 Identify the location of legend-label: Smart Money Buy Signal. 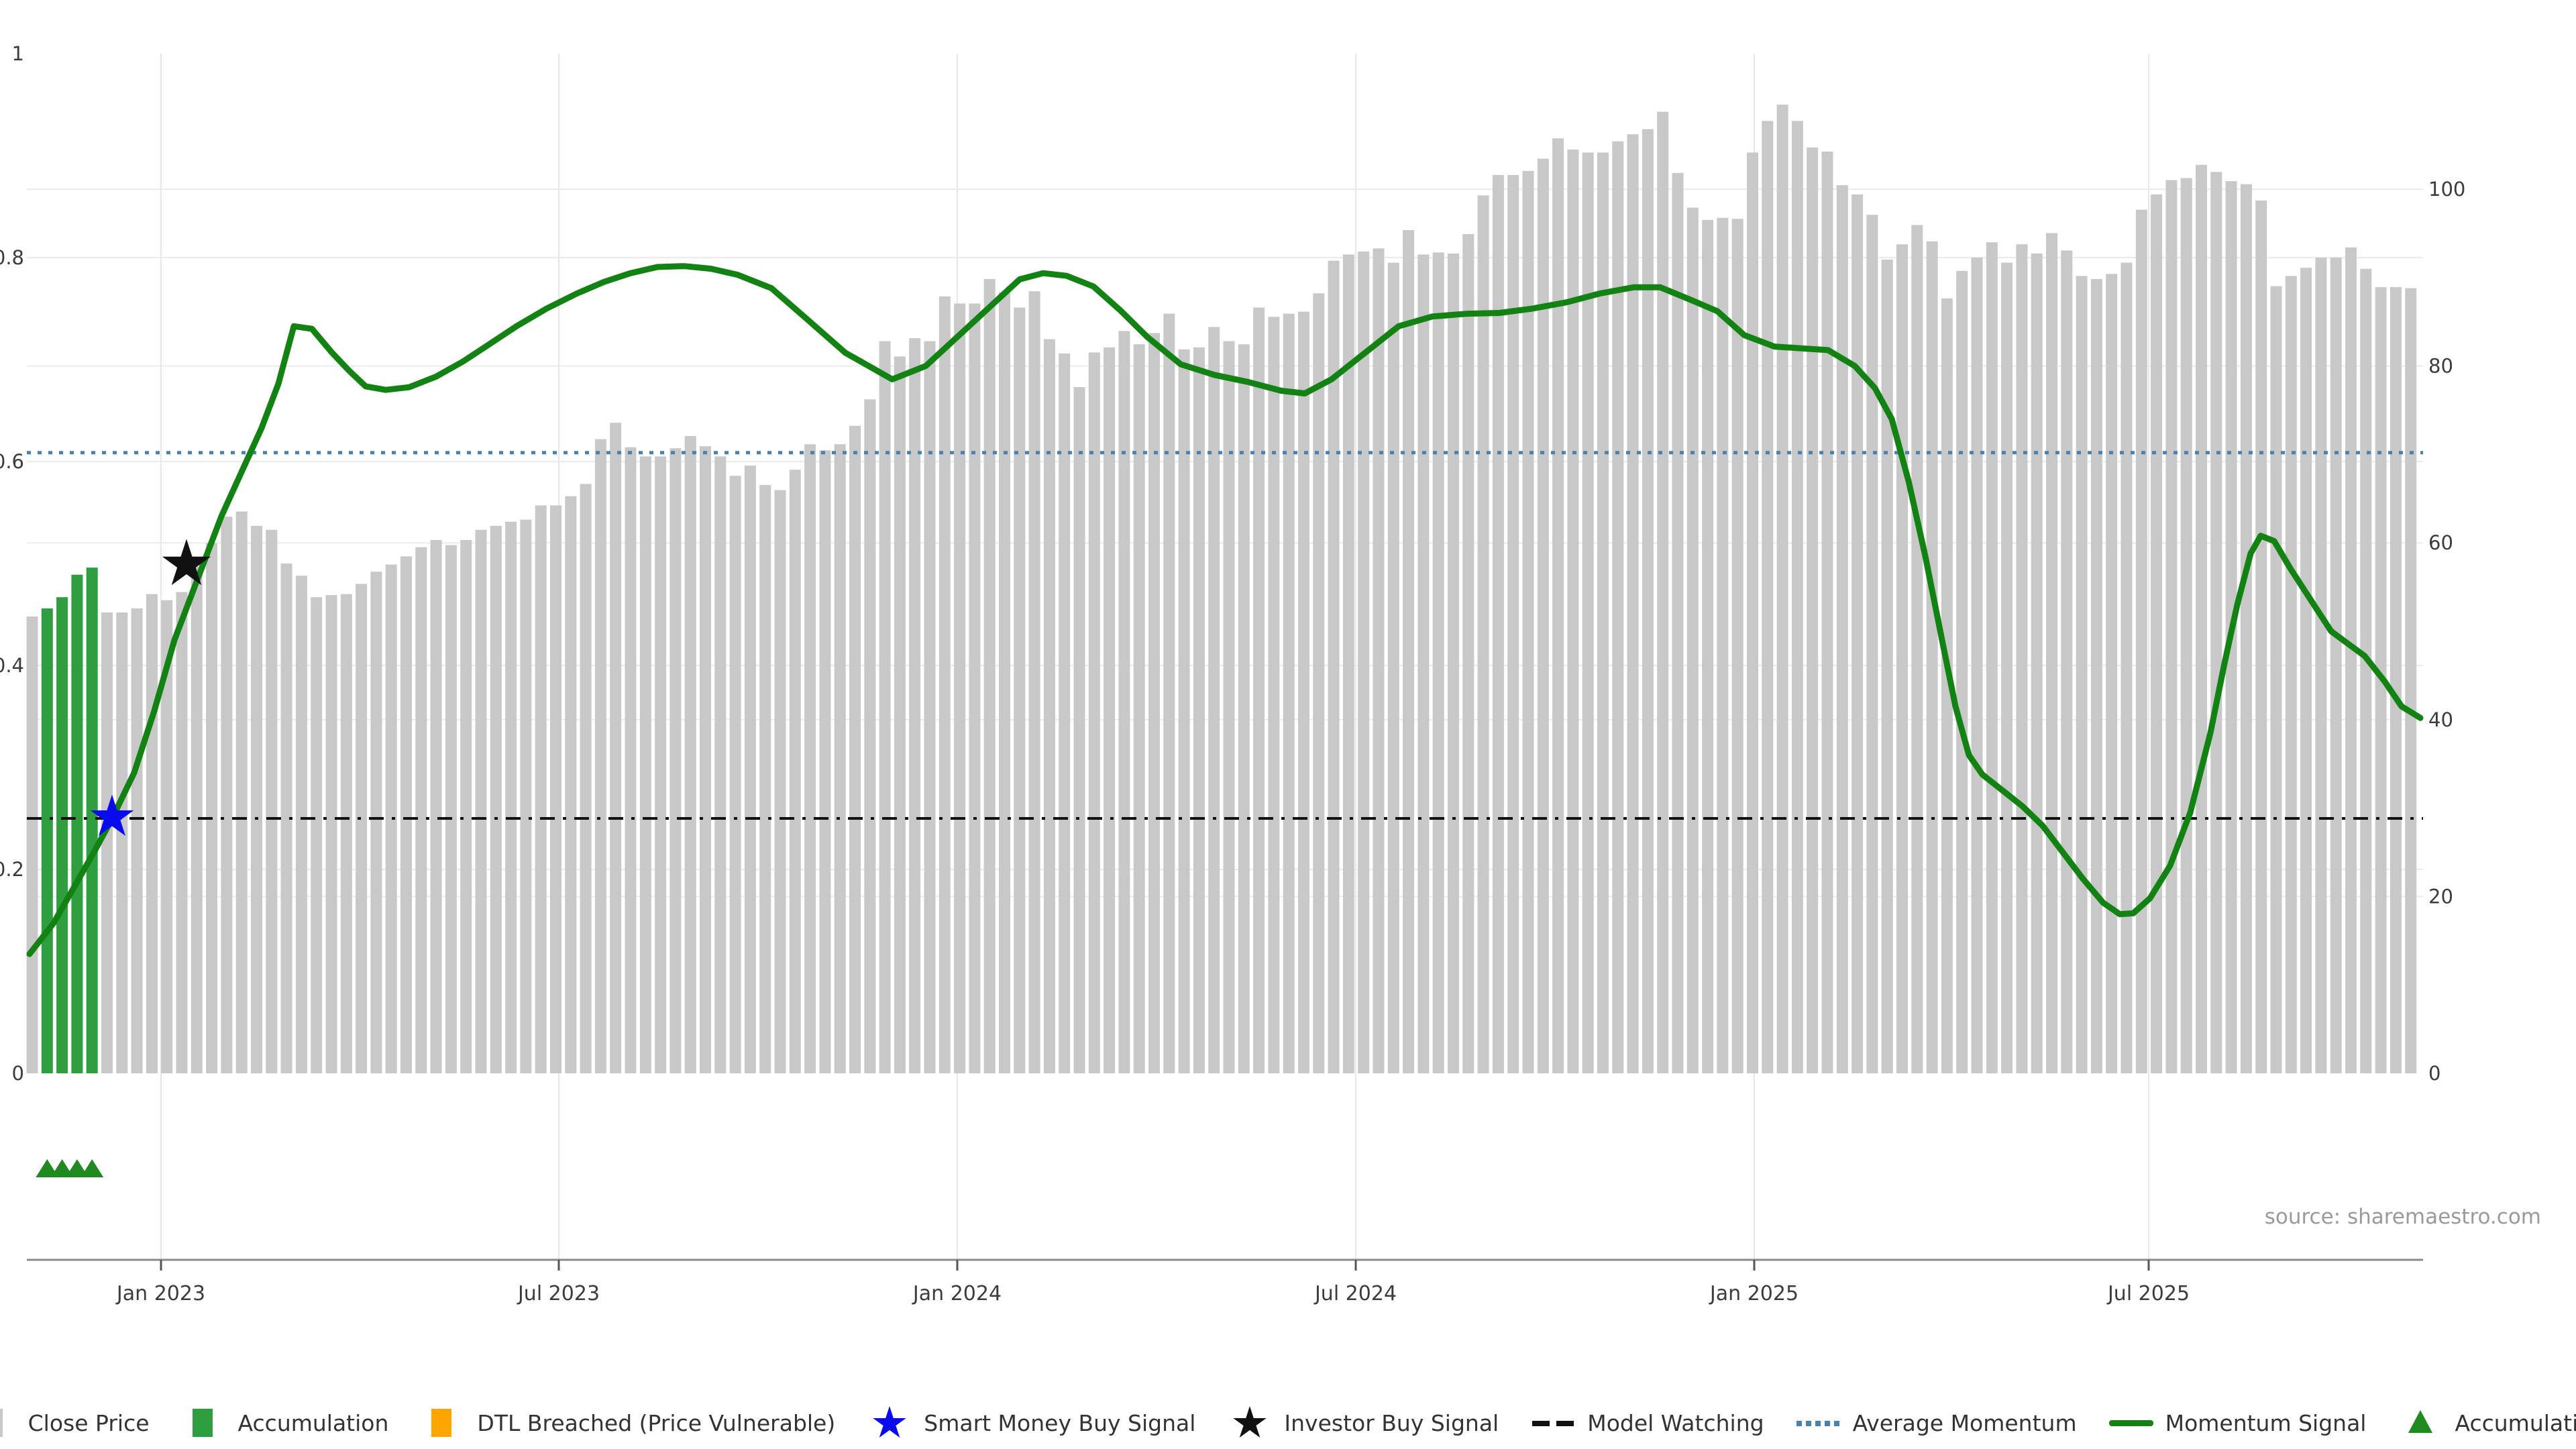
(1060, 1422).